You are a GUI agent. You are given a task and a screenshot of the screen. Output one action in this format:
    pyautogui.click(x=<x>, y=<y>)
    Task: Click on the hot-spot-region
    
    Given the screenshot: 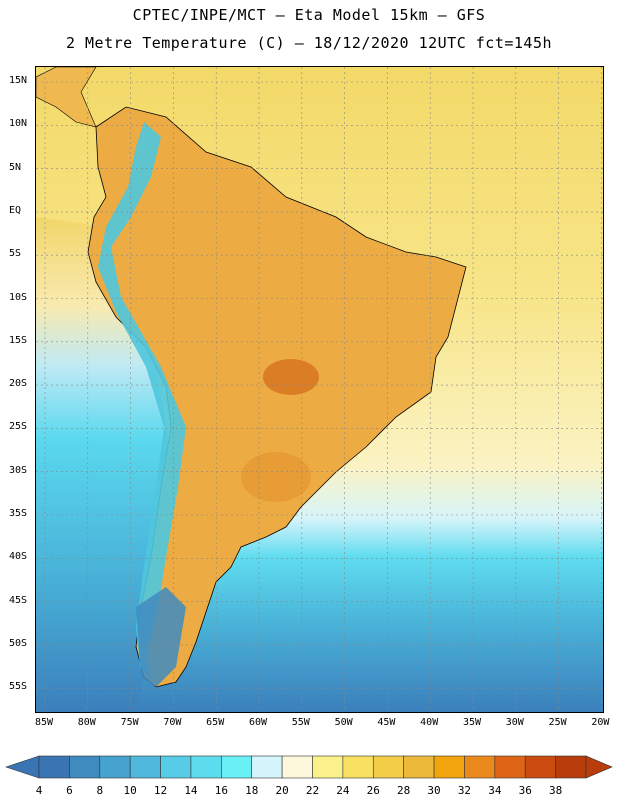 What is the action you would take?
    pyautogui.click(x=291, y=377)
    